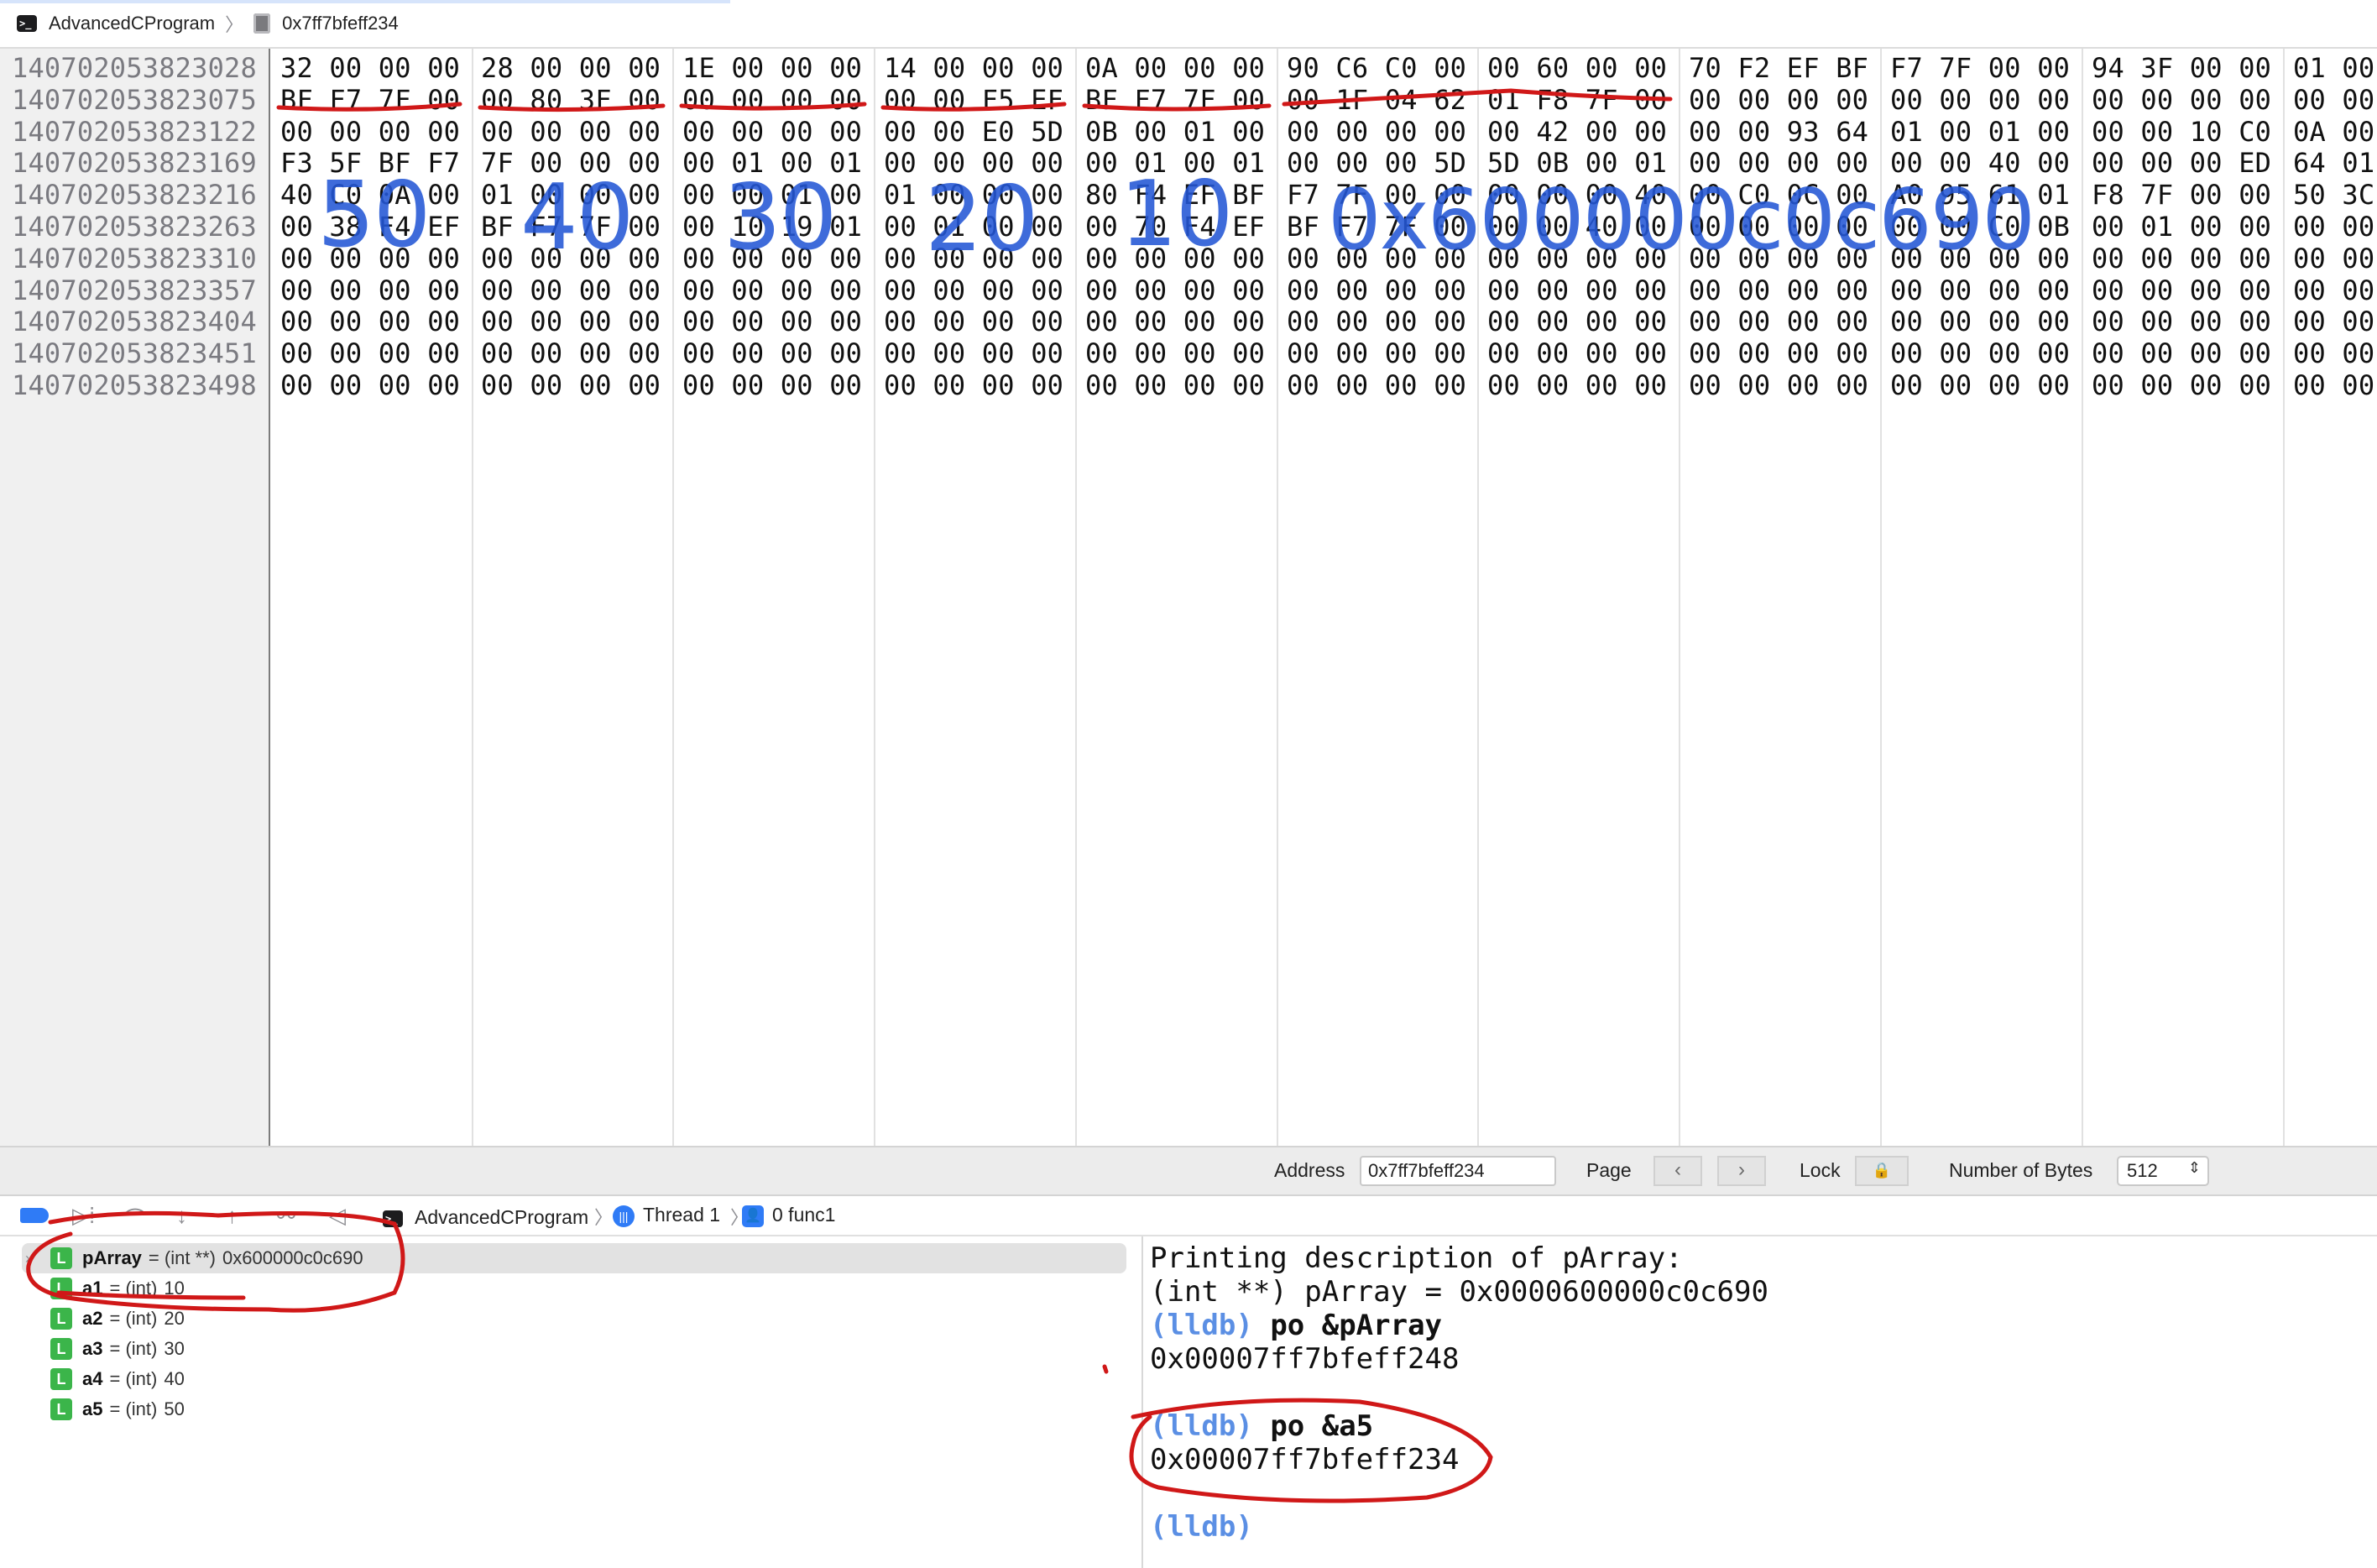  I want to click on hex-byte-group: 01 F8 7F 00, so click(1578, 99).